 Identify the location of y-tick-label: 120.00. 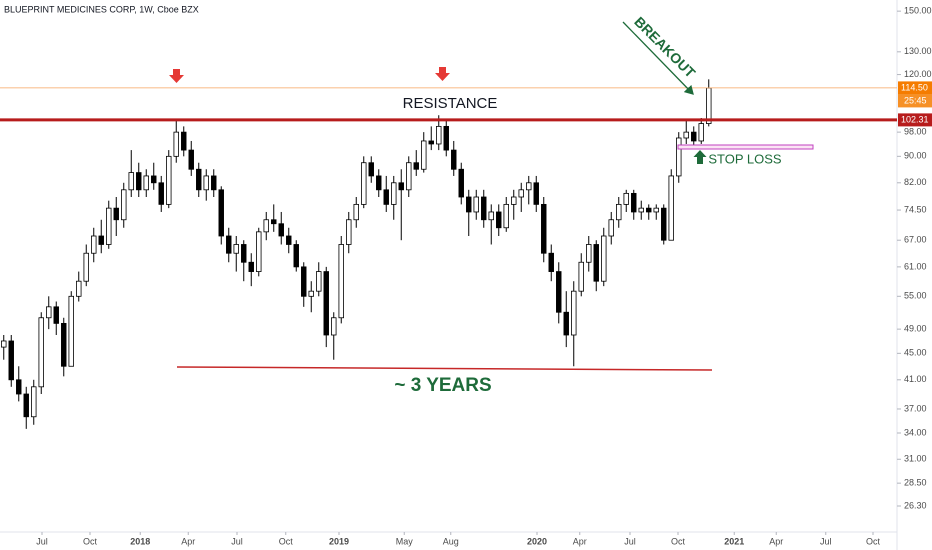
(918, 74).